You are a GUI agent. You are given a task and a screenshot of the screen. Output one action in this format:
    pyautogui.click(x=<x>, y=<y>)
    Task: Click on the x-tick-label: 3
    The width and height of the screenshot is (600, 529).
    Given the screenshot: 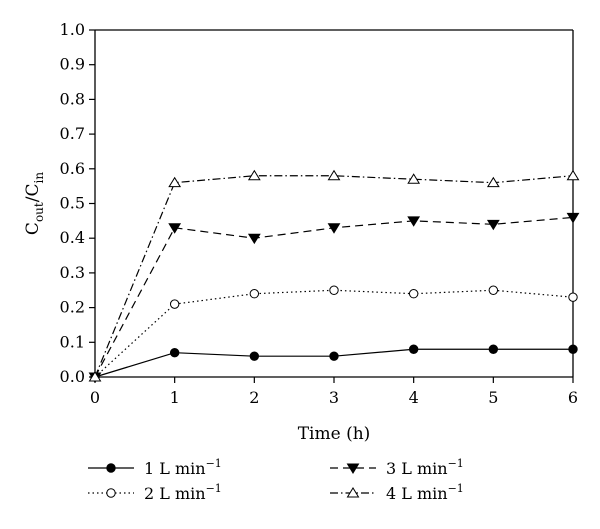 What is the action you would take?
    pyautogui.click(x=334, y=397)
    